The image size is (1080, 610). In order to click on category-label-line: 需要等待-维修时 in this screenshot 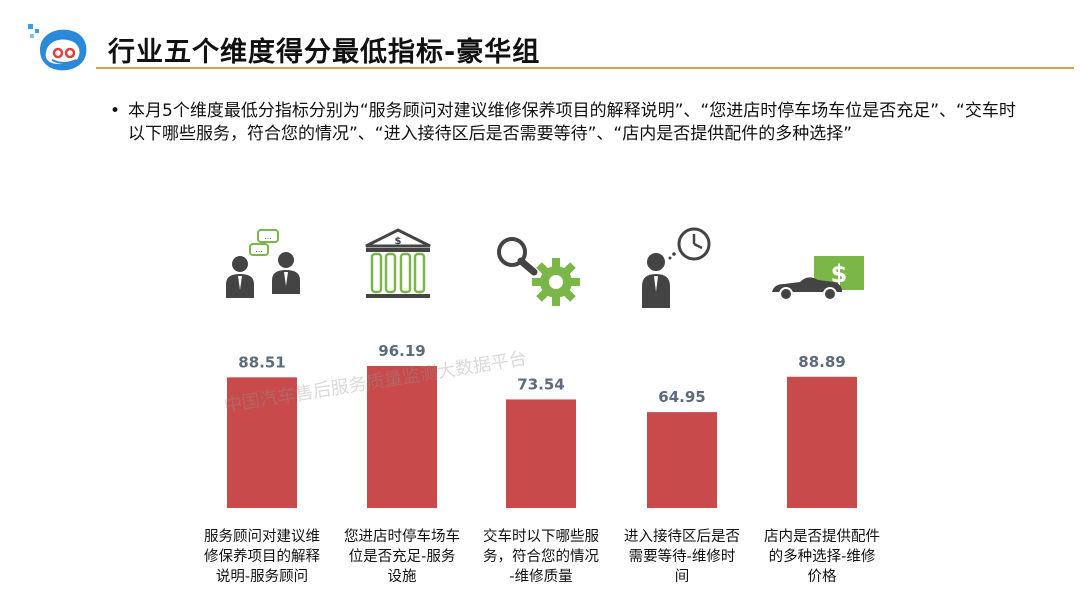, I will do `click(682, 557)`.